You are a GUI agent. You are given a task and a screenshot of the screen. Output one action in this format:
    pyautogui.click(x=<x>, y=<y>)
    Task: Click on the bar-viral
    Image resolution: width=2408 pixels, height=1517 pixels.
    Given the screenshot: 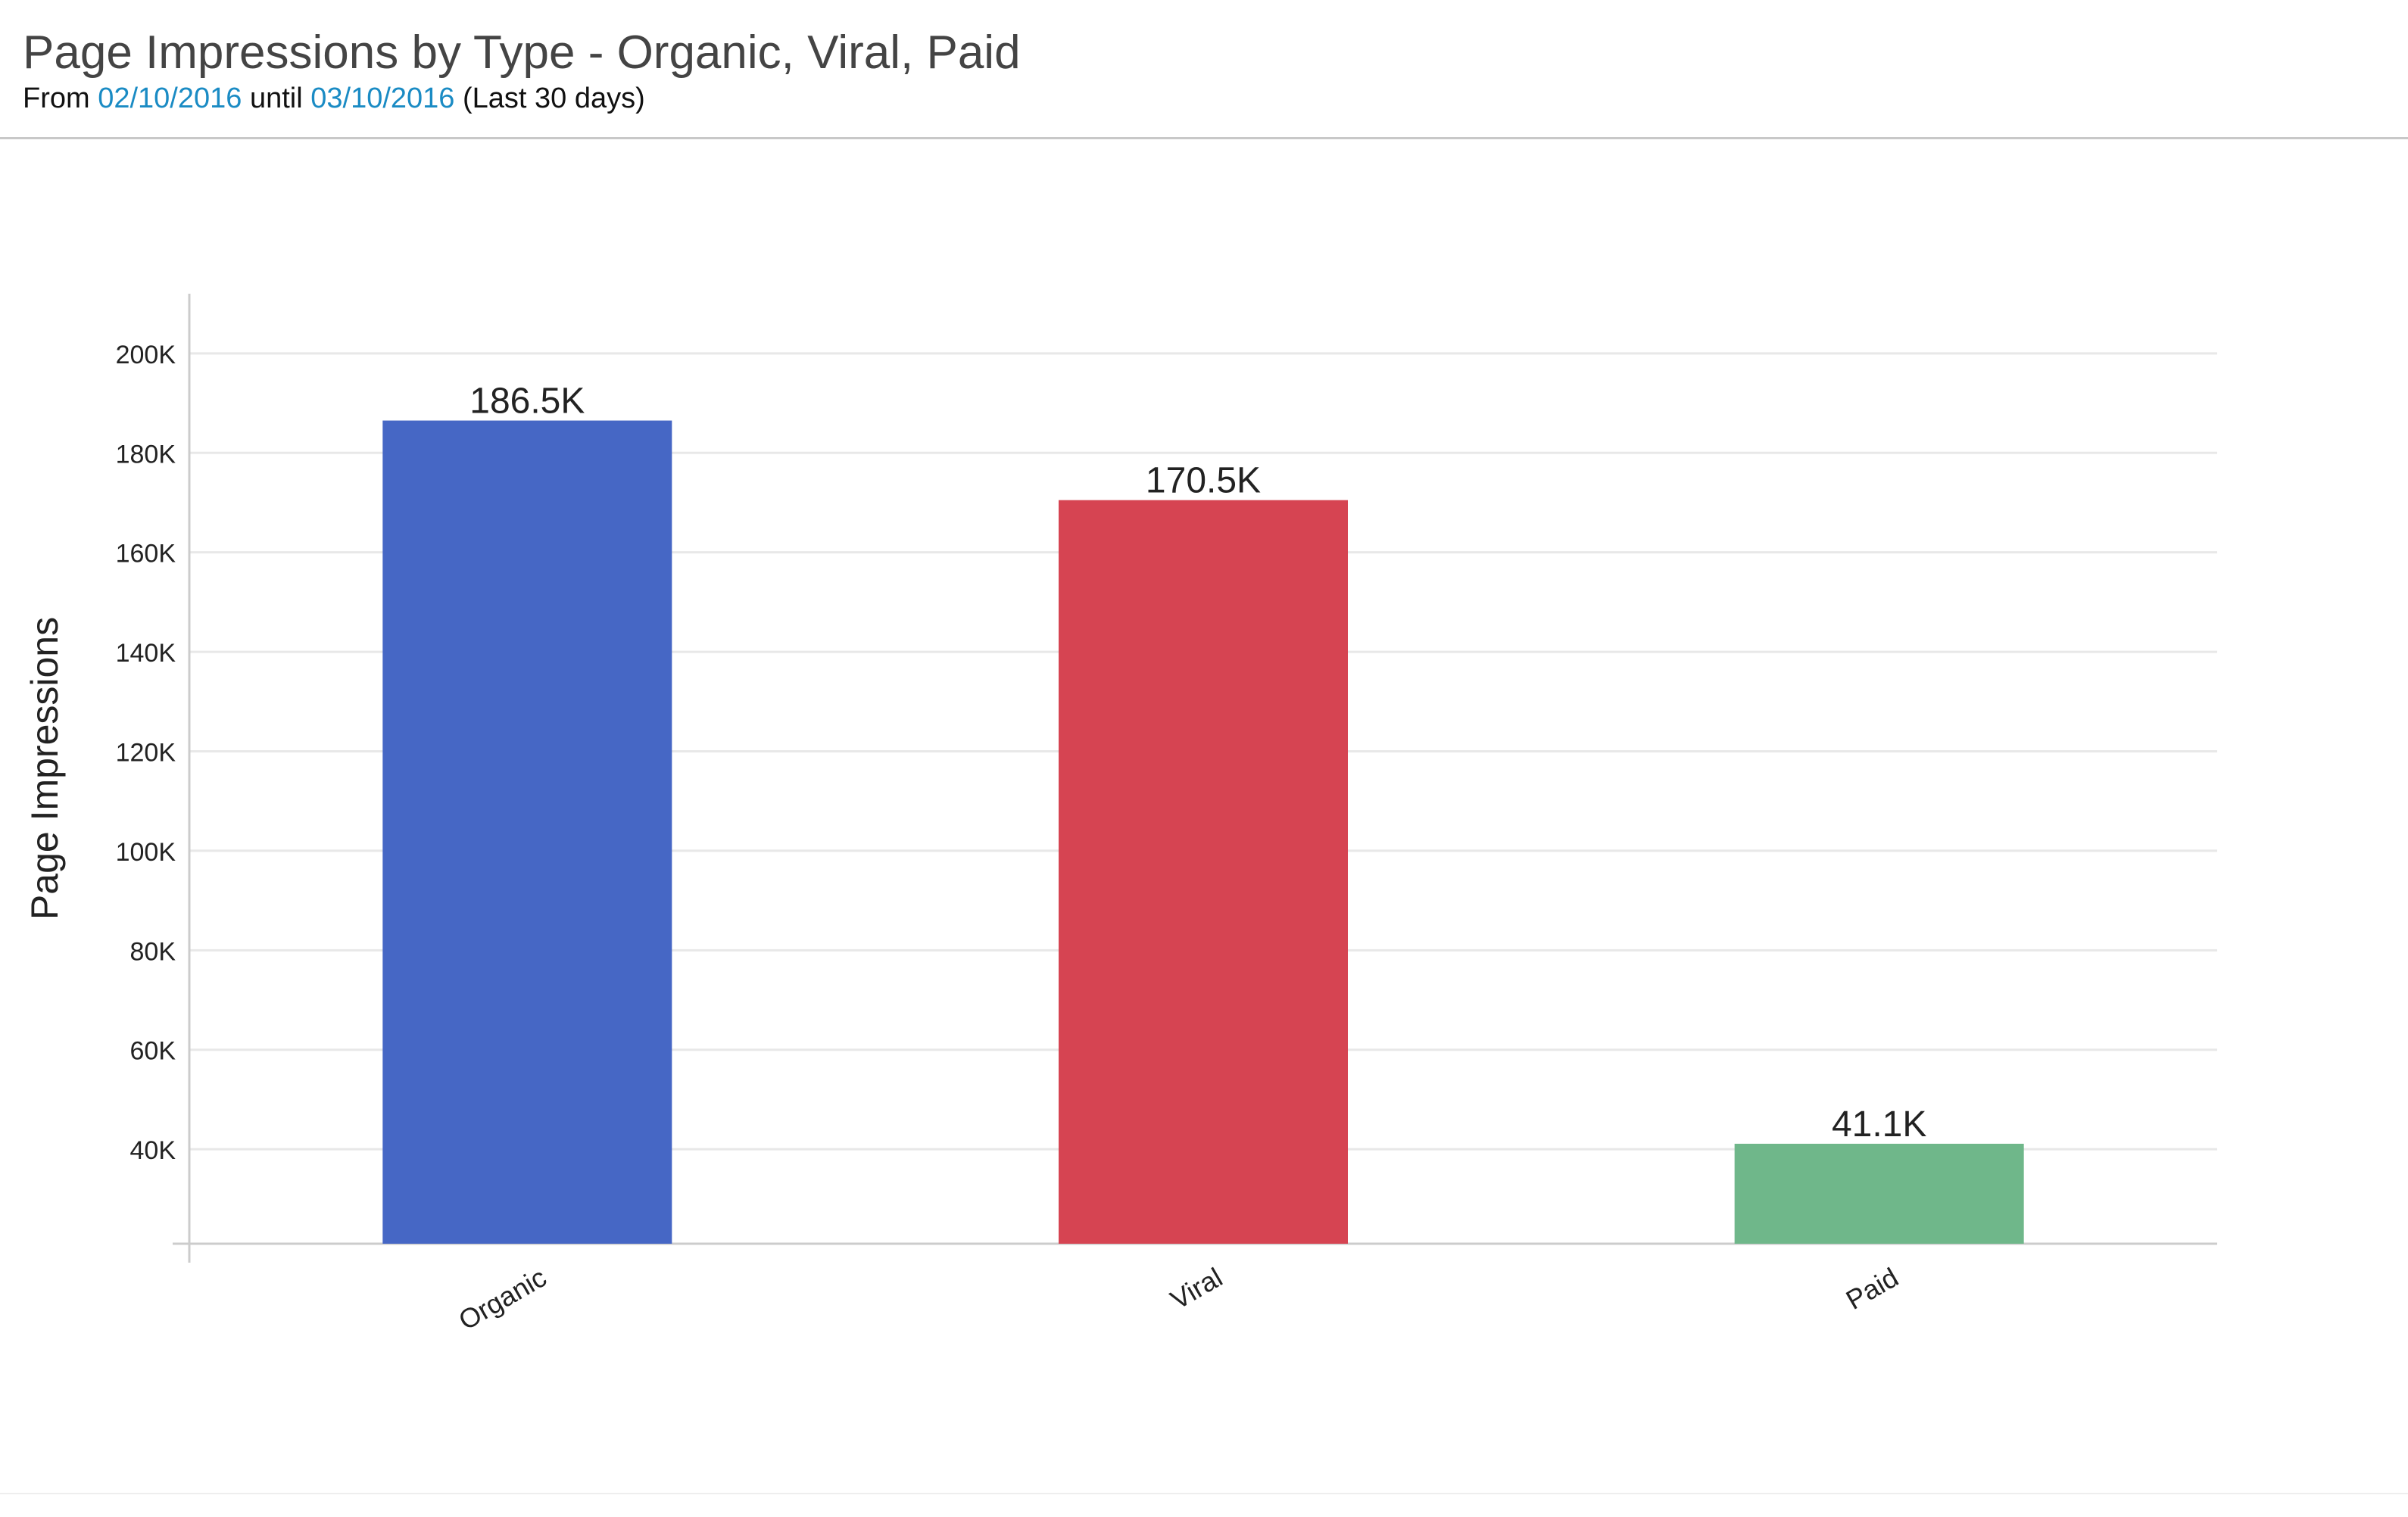 What is the action you would take?
    pyautogui.click(x=1203, y=872)
    